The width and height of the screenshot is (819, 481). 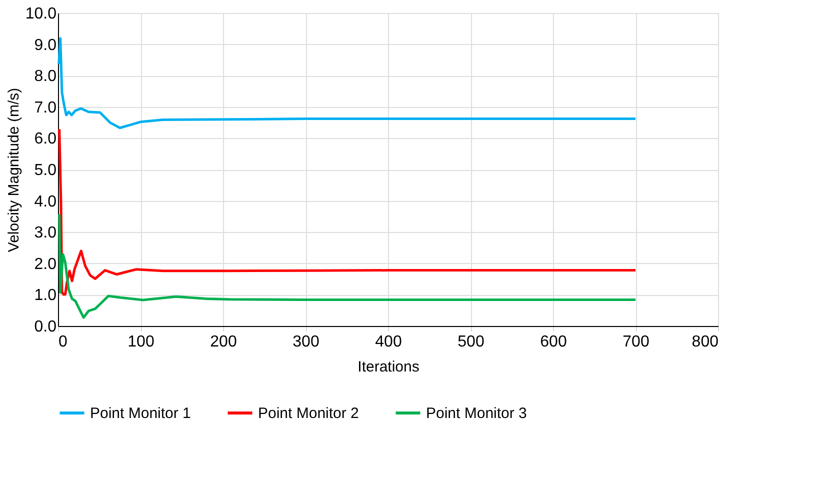 I want to click on y-tick-label: 3.0, so click(x=45, y=233).